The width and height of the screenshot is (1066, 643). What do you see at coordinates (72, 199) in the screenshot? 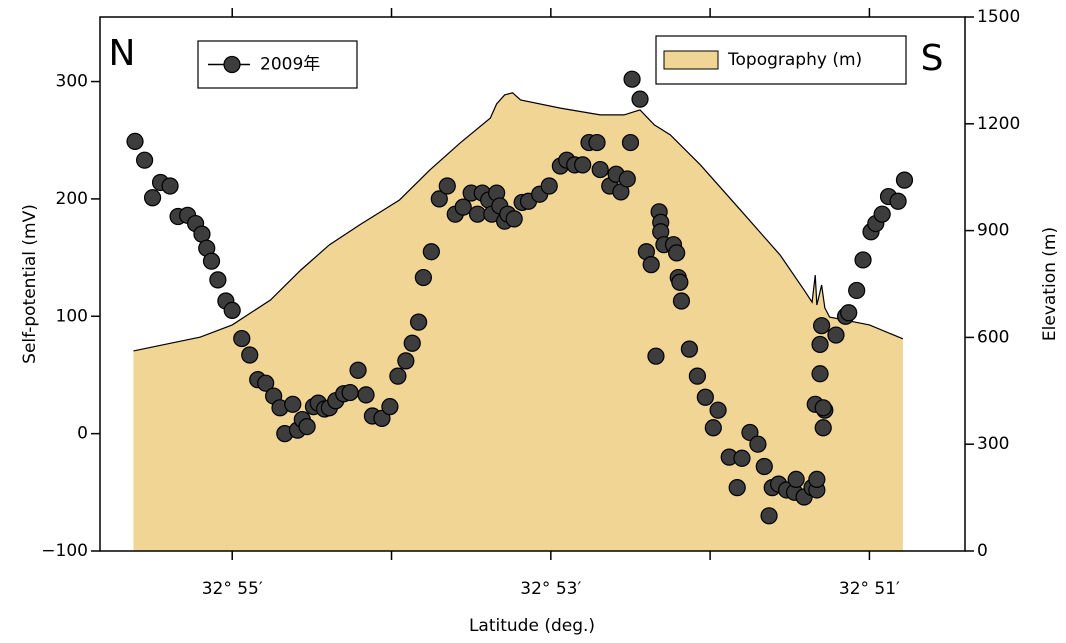
I see `y-tick-label: 200` at bounding box center [72, 199].